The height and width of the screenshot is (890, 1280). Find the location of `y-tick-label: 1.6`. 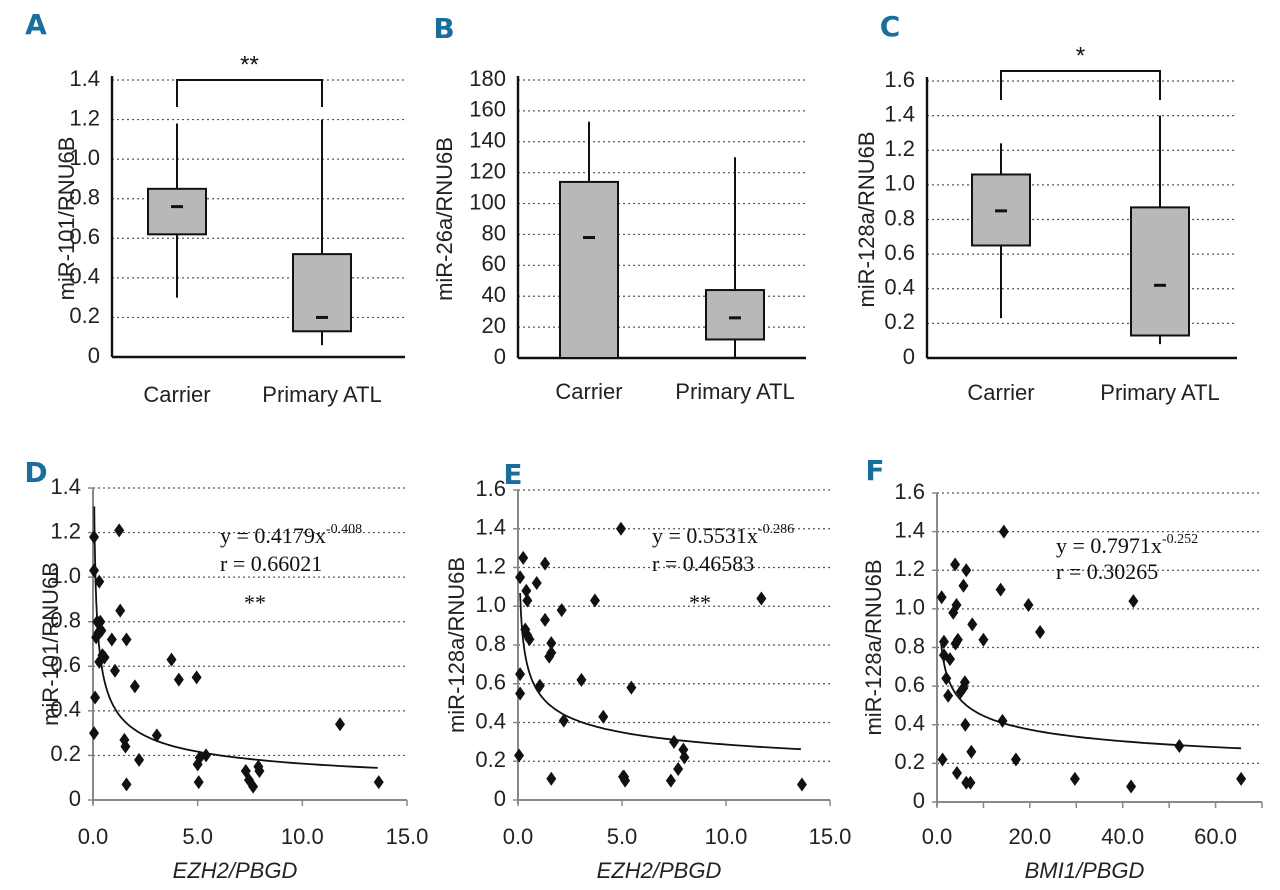

y-tick-label: 1.6 is located at coordinates (490, 488).